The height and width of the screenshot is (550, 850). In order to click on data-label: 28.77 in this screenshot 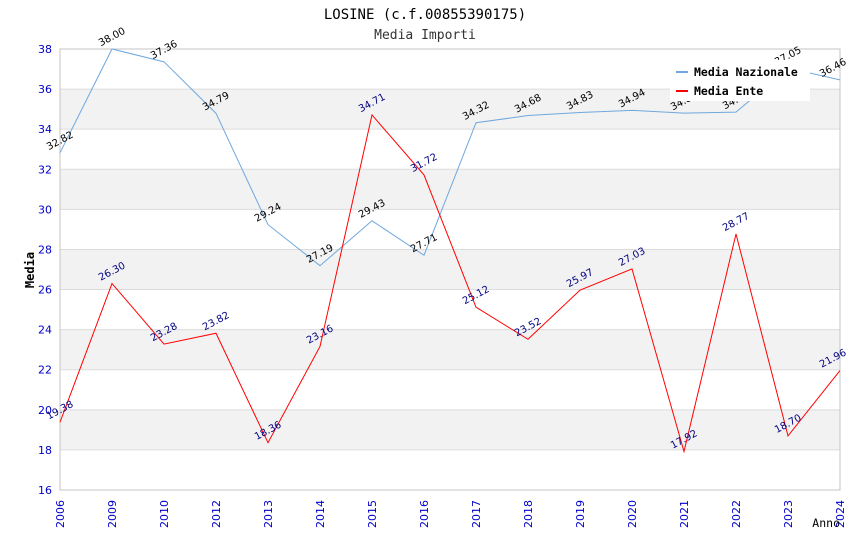, I will do `click(736, 222)`.